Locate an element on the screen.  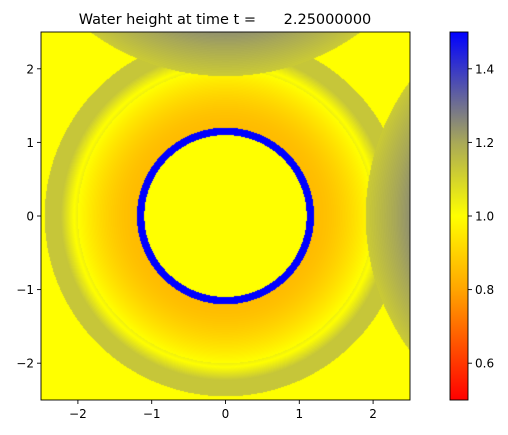
x-axis: −2 −1 0 1 2 is located at coordinates (223, 410).